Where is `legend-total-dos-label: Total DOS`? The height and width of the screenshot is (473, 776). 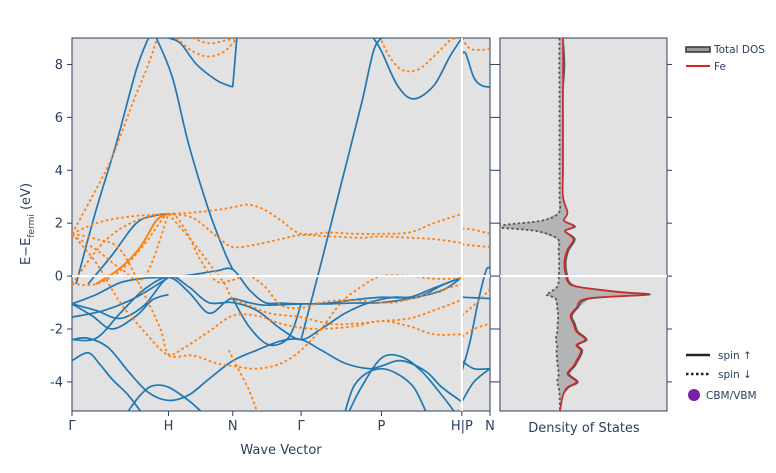 legend-total-dos-label: Total DOS is located at coordinates (739, 50).